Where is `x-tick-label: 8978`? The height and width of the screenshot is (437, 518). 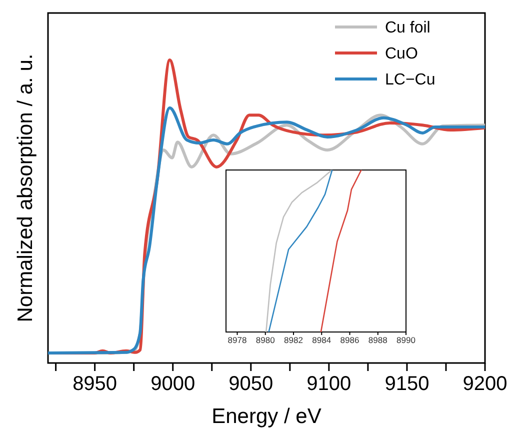 x-tick-label: 8978 is located at coordinates (237, 340).